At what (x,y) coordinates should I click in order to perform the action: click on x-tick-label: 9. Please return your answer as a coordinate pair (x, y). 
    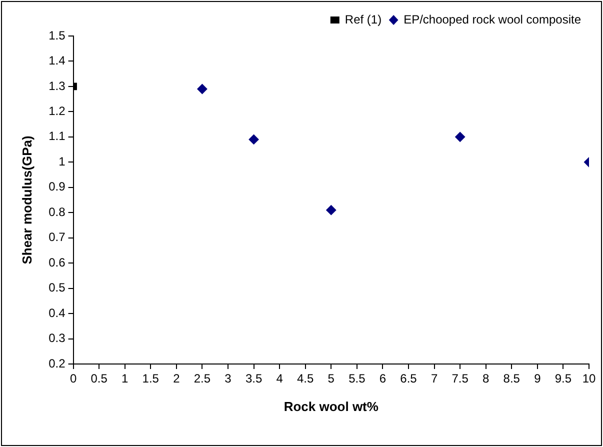
    Looking at the image, I should click on (538, 379).